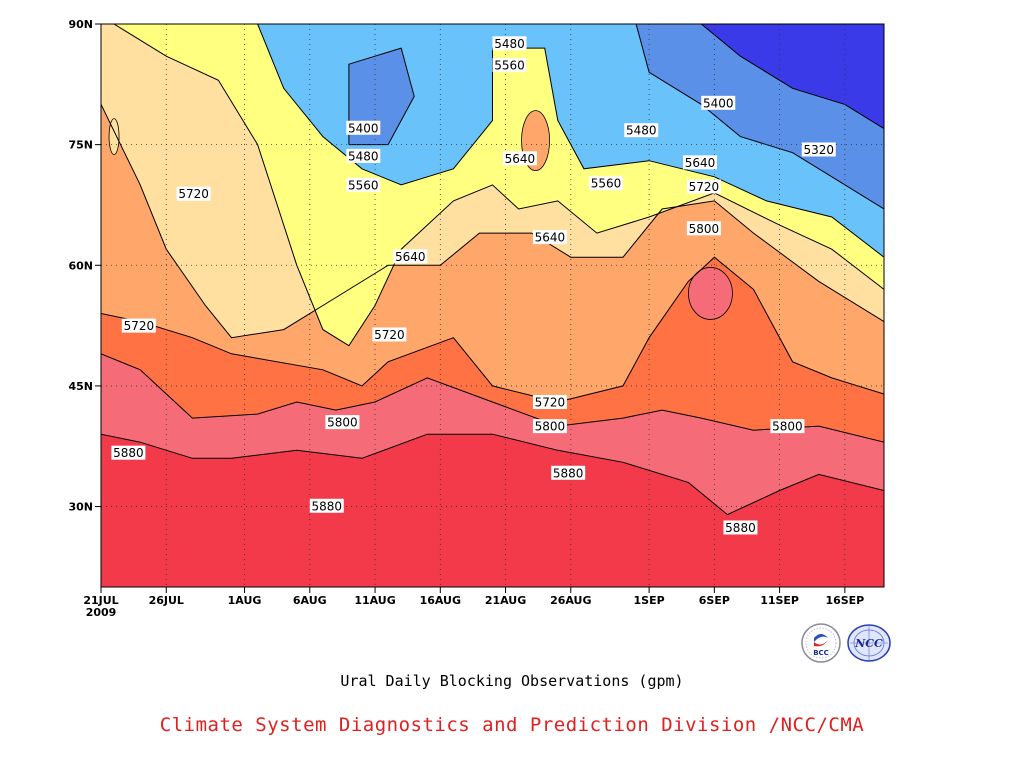 Image resolution: width=1024 pixels, height=768 pixels. Describe the element at coordinates (80, 24) in the screenshot. I see `y-tick-label: 90N` at that location.